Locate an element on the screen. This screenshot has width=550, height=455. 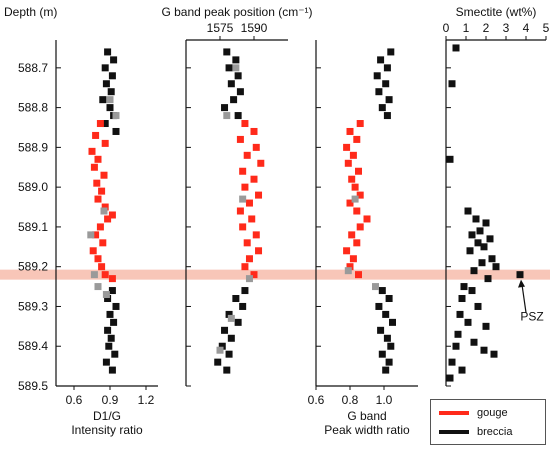
x-tick-label: 4 is located at coordinates (526, 28).